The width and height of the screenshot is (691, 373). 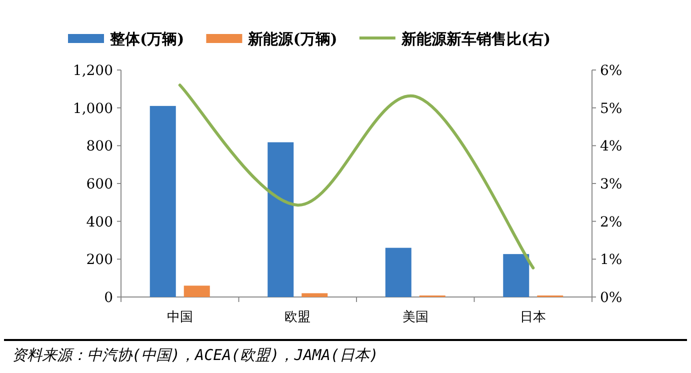 I want to click on y-tick-label: 400, so click(x=99, y=222).